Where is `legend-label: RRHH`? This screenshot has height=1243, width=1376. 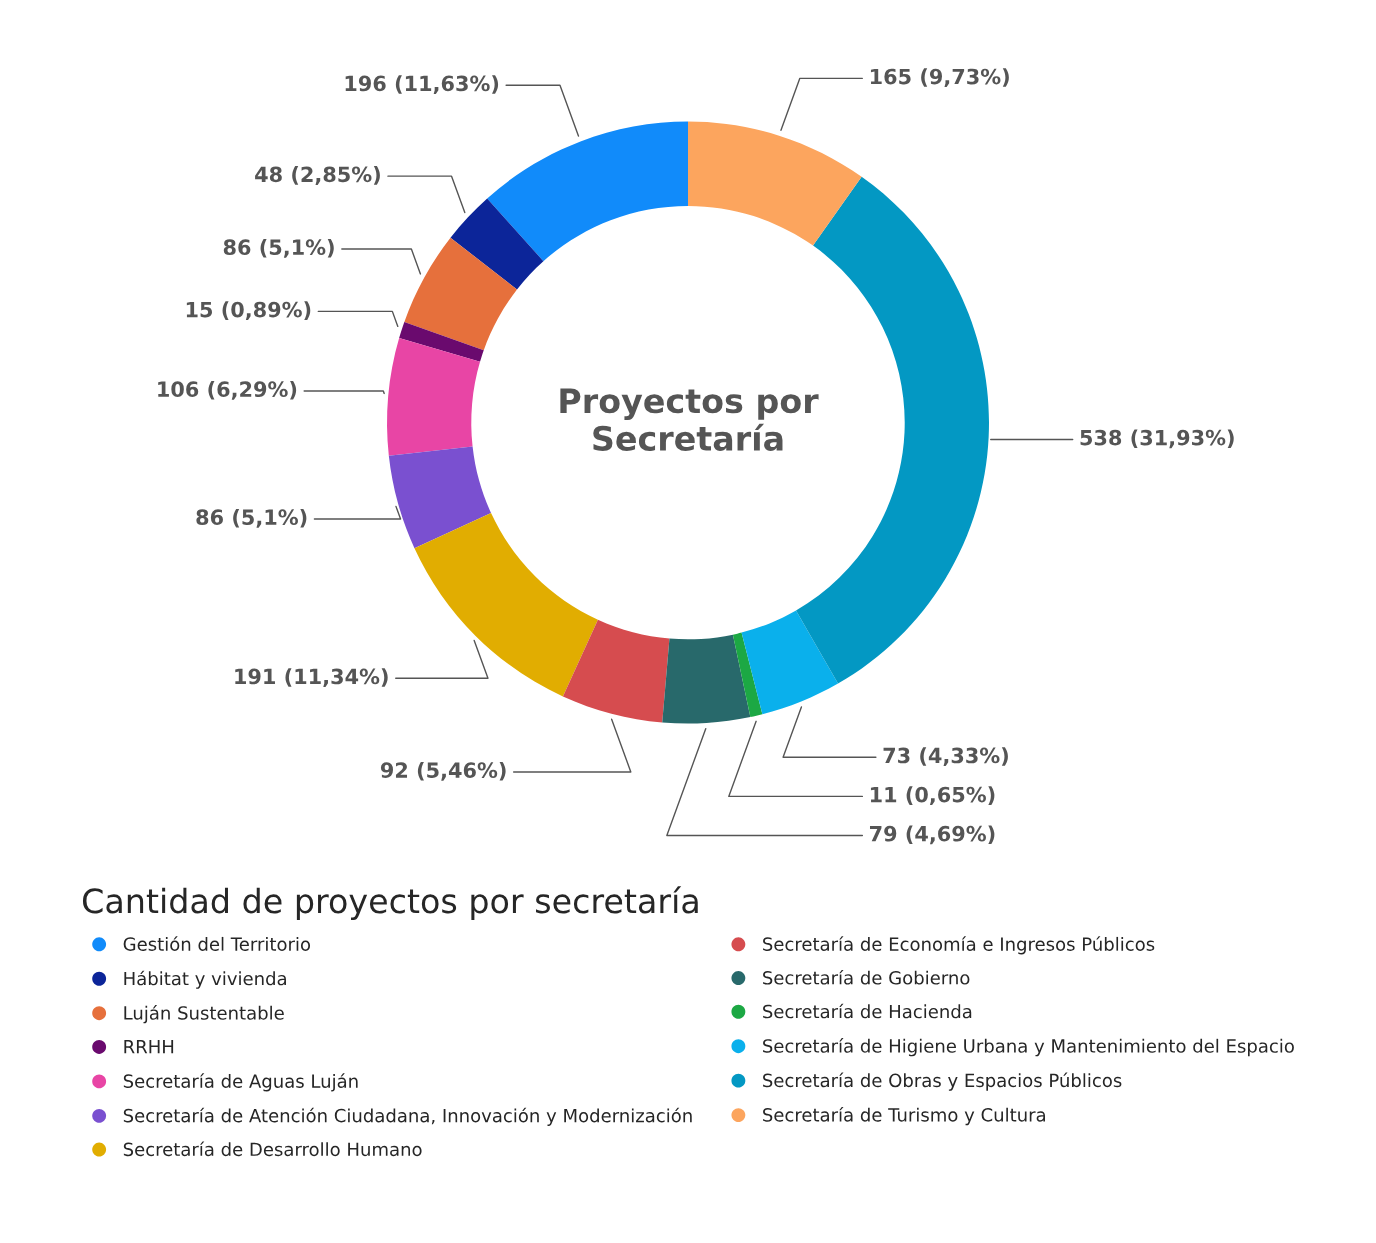 legend-label: RRHH is located at coordinates (149, 1047).